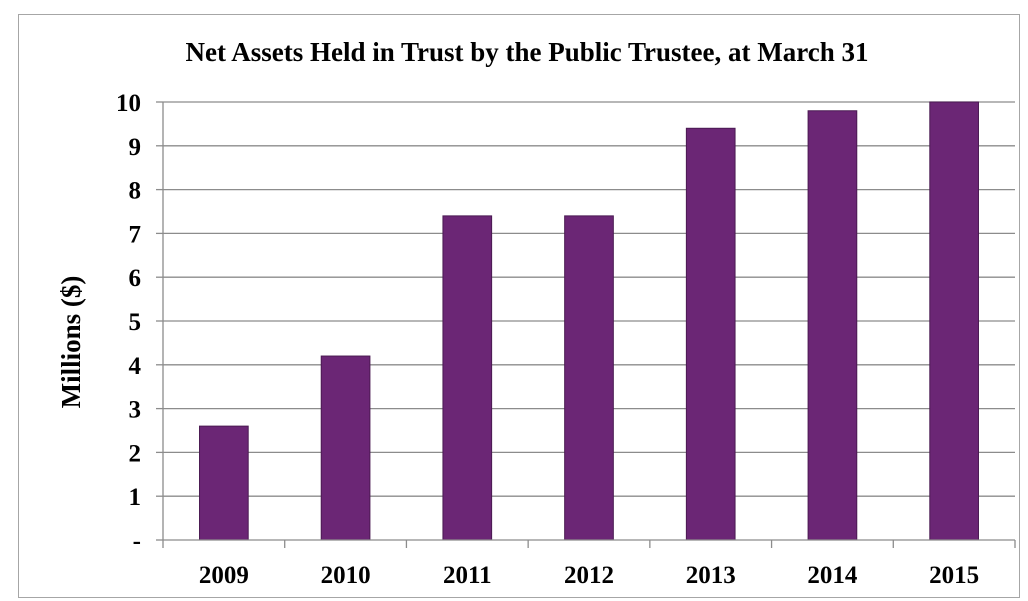 This screenshot has height=601, width=1028. I want to click on x-tick-label: 2012, so click(589, 575).